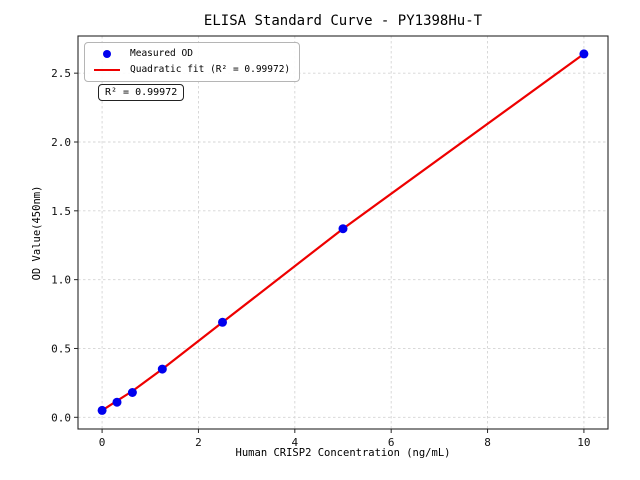  Describe the element at coordinates (102, 442) in the screenshot. I see `x-tick-label-0: 0` at that location.